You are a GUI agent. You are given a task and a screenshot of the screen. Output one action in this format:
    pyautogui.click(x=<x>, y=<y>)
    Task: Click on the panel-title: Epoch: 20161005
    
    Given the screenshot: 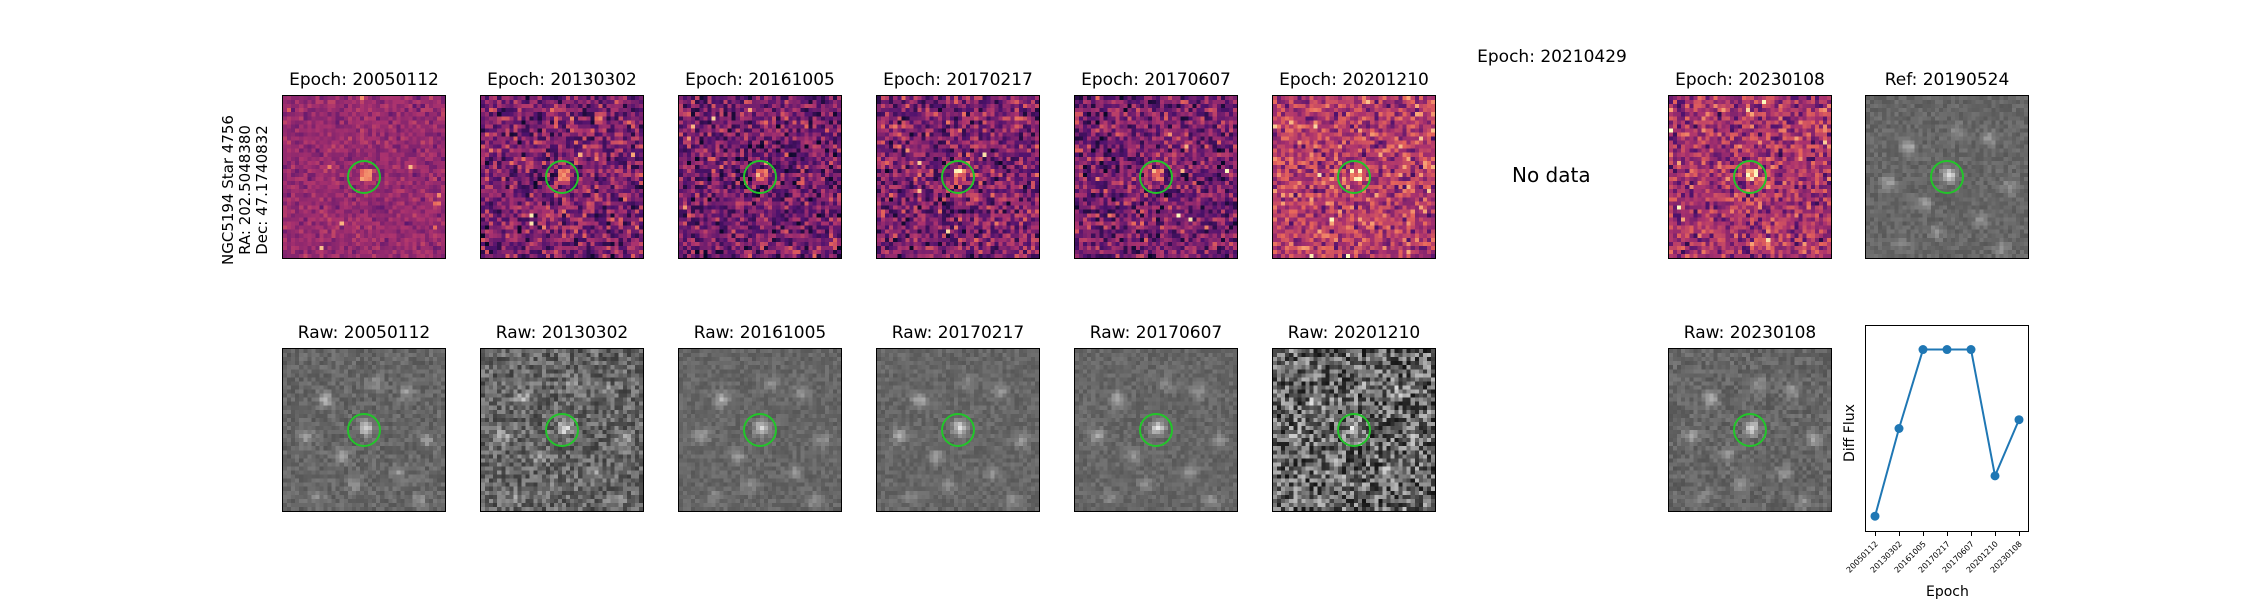 What is the action you would take?
    pyautogui.click(x=760, y=80)
    